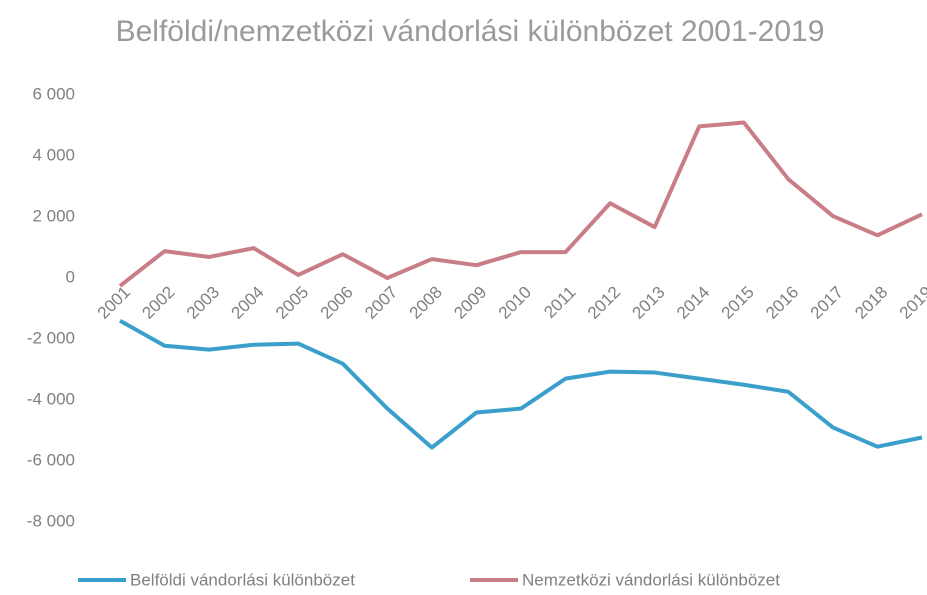 This screenshot has height=595, width=927. Describe the element at coordinates (203, 303) in the screenshot. I see `x-tick-label: 2003` at that location.